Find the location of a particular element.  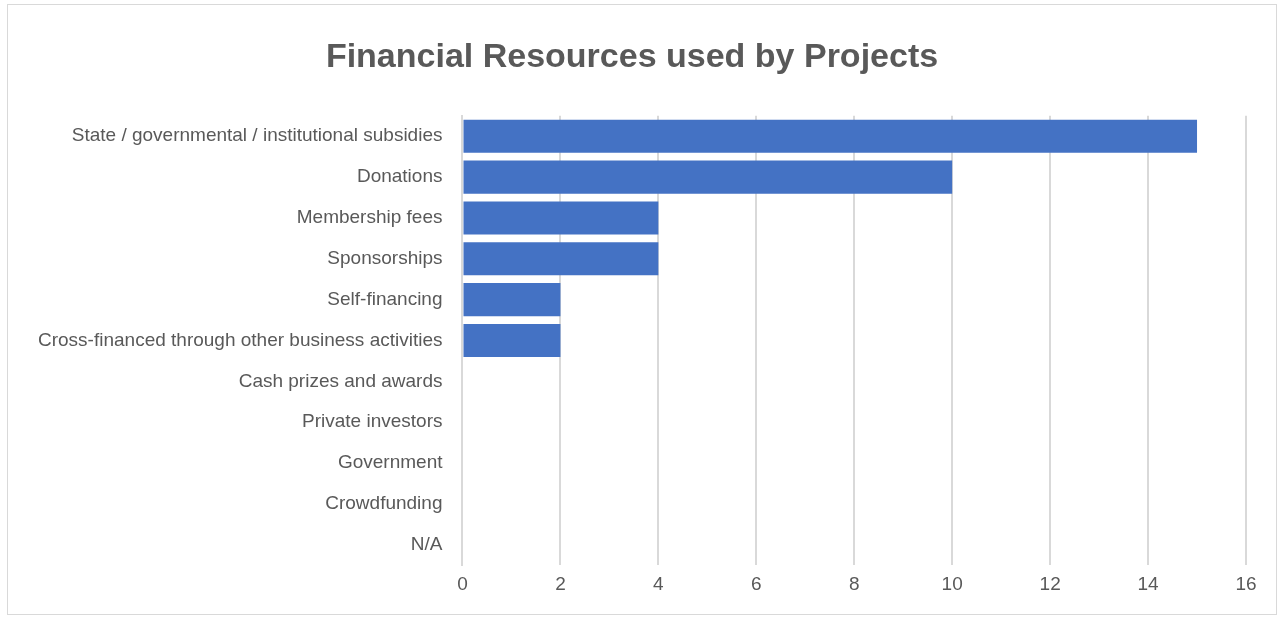

x-tick-label: 10 is located at coordinates (952, 583).